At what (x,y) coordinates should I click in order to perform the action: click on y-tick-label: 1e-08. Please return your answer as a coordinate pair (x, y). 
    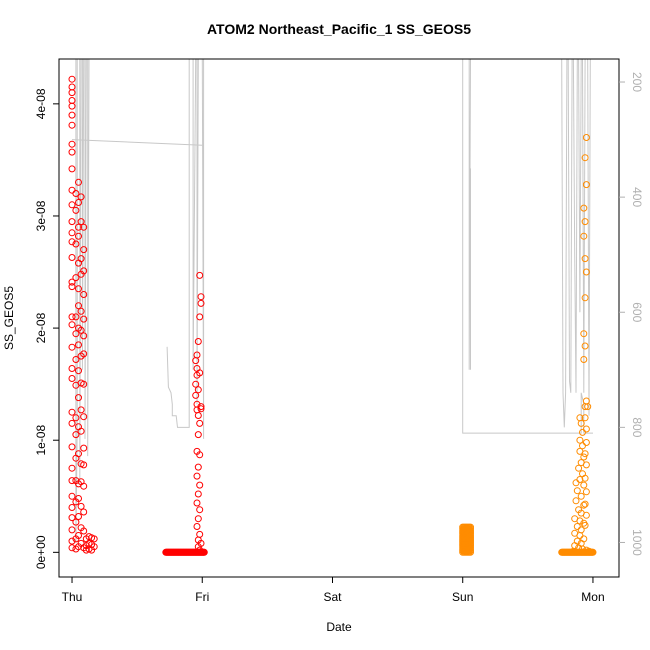
    Looking at the image, I should click on (41, 440).